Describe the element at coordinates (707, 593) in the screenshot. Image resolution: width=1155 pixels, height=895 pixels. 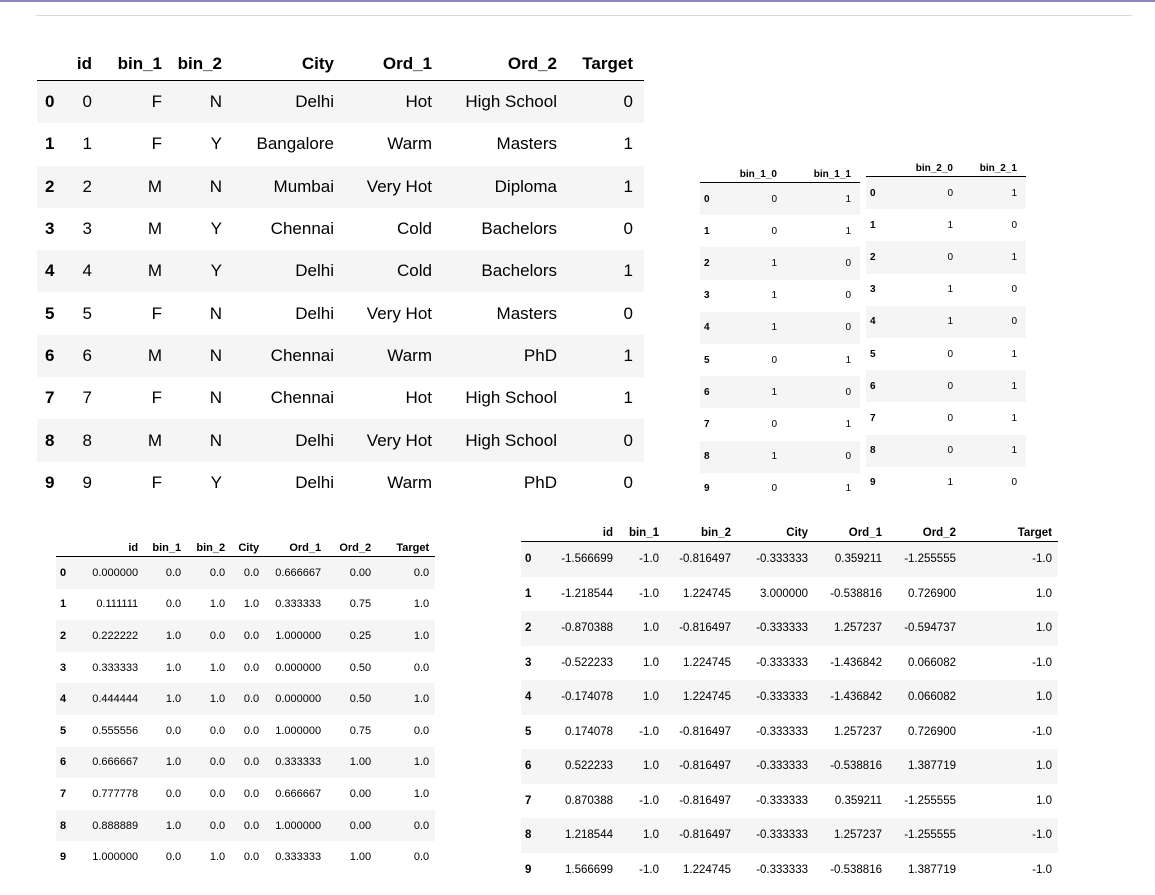
I see `table-cell: 1.224745` at that location.